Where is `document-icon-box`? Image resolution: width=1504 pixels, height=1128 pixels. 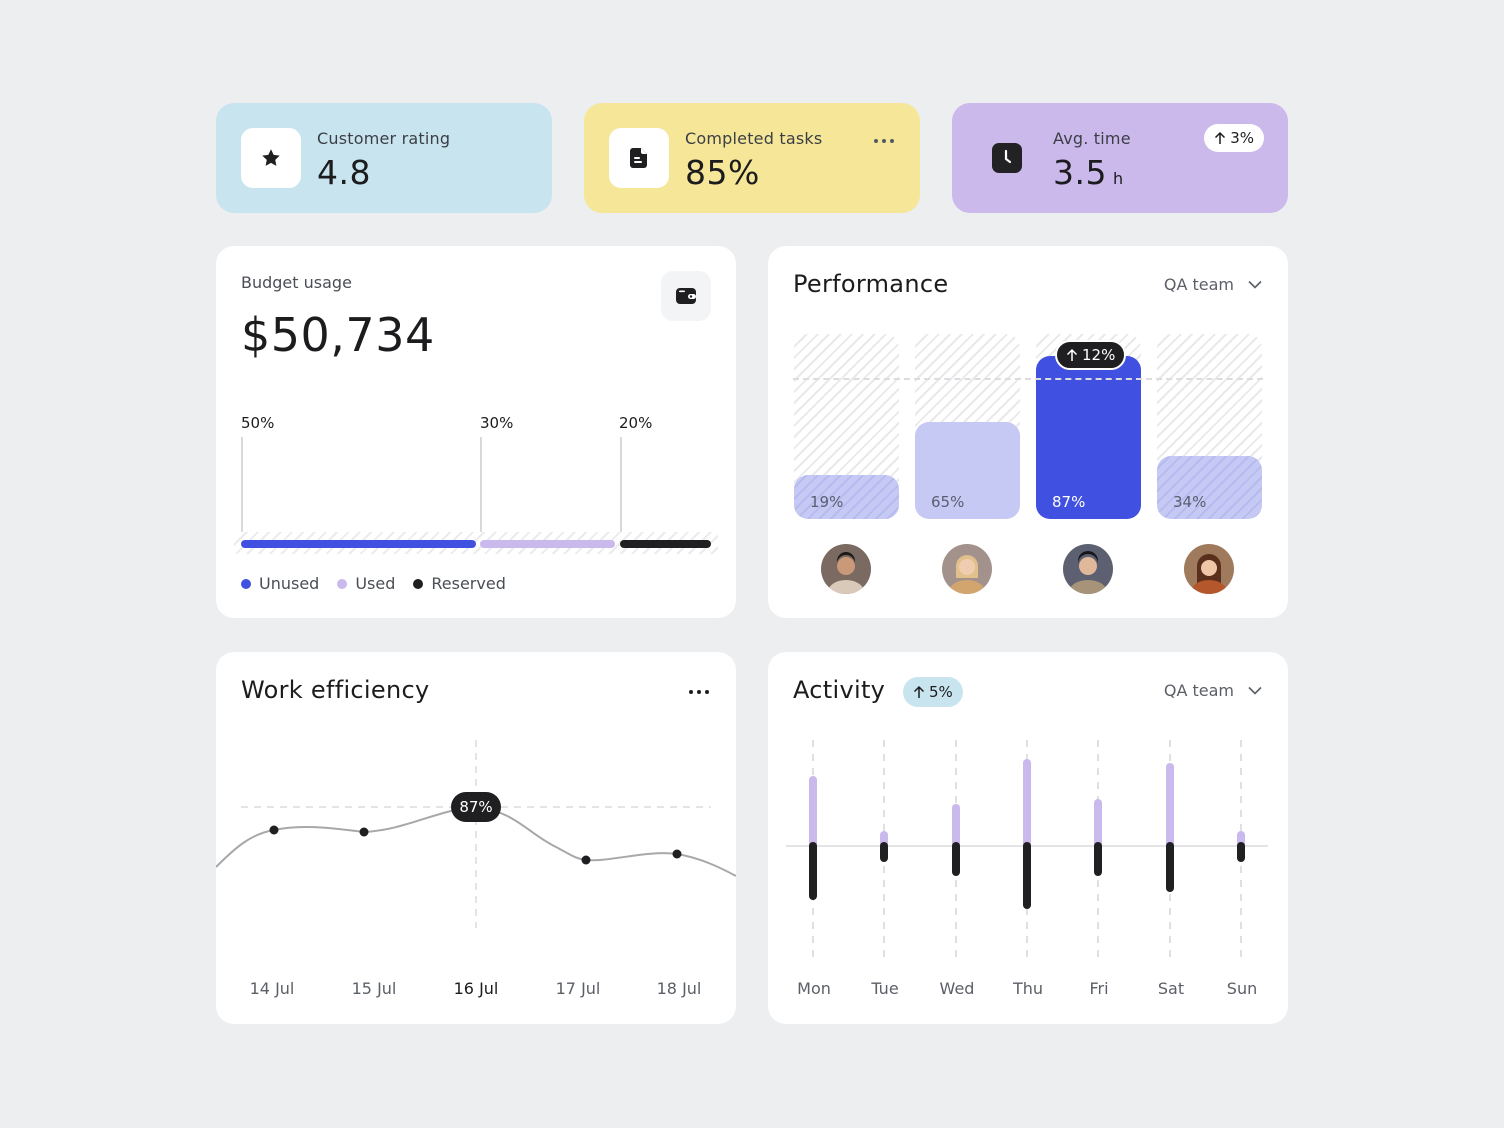 document-icon-box is located at coordinates (639, 158).